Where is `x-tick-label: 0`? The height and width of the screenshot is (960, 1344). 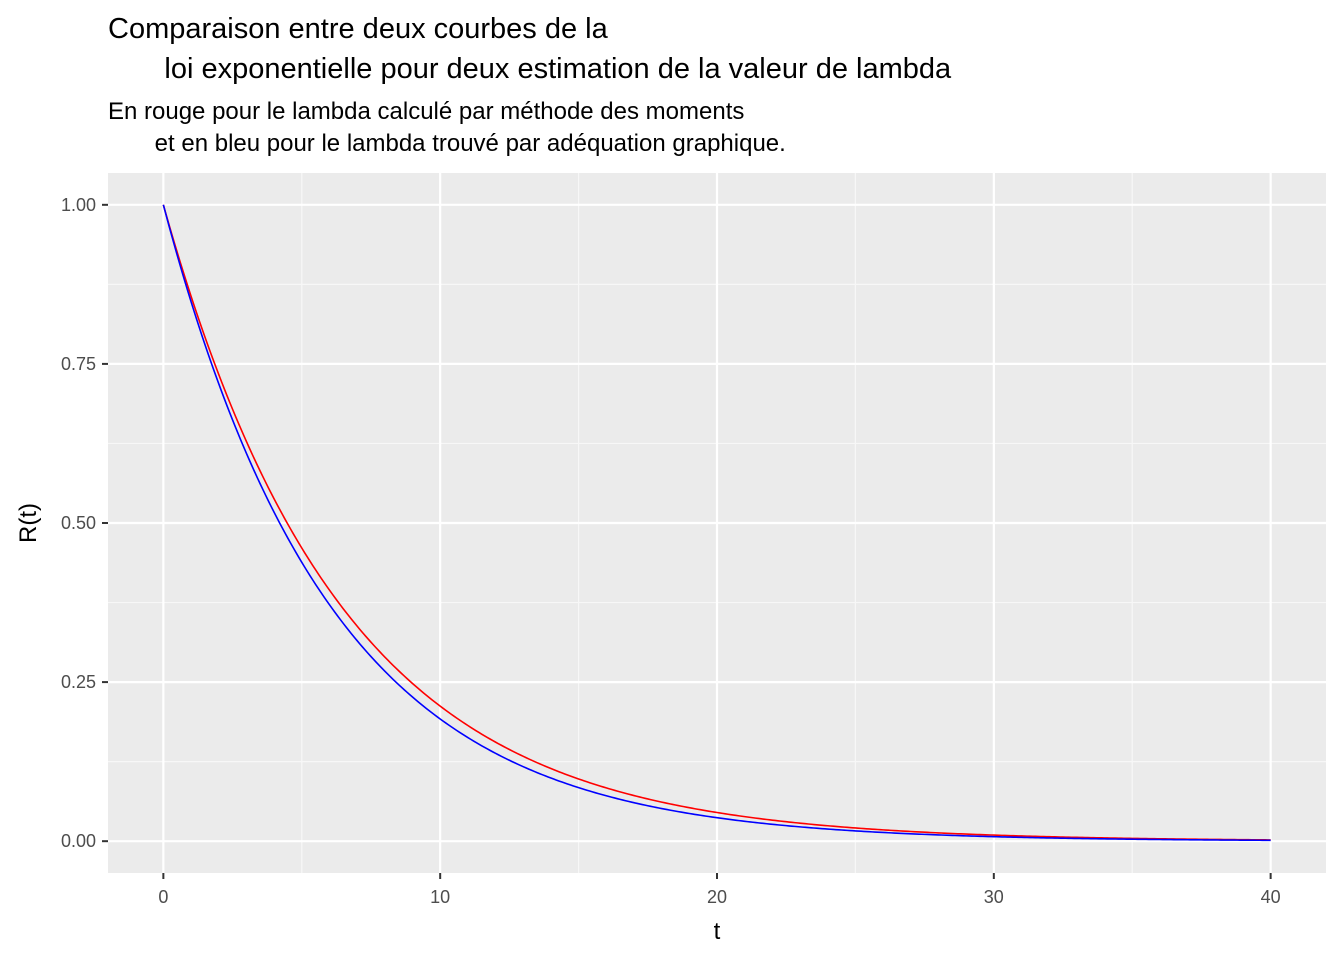 x-tick-label: 0 is located at coordinates (163, 897).